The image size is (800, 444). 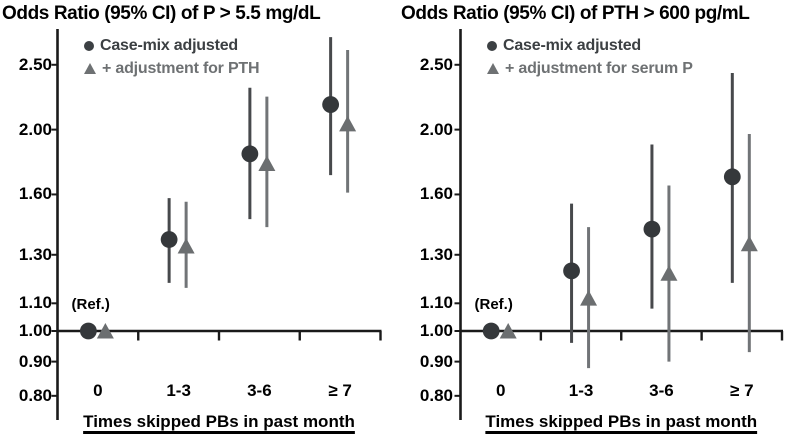 I want to click on legend: Case-mix adjusted + adjustment for PTH, so click(x=172, y=57).